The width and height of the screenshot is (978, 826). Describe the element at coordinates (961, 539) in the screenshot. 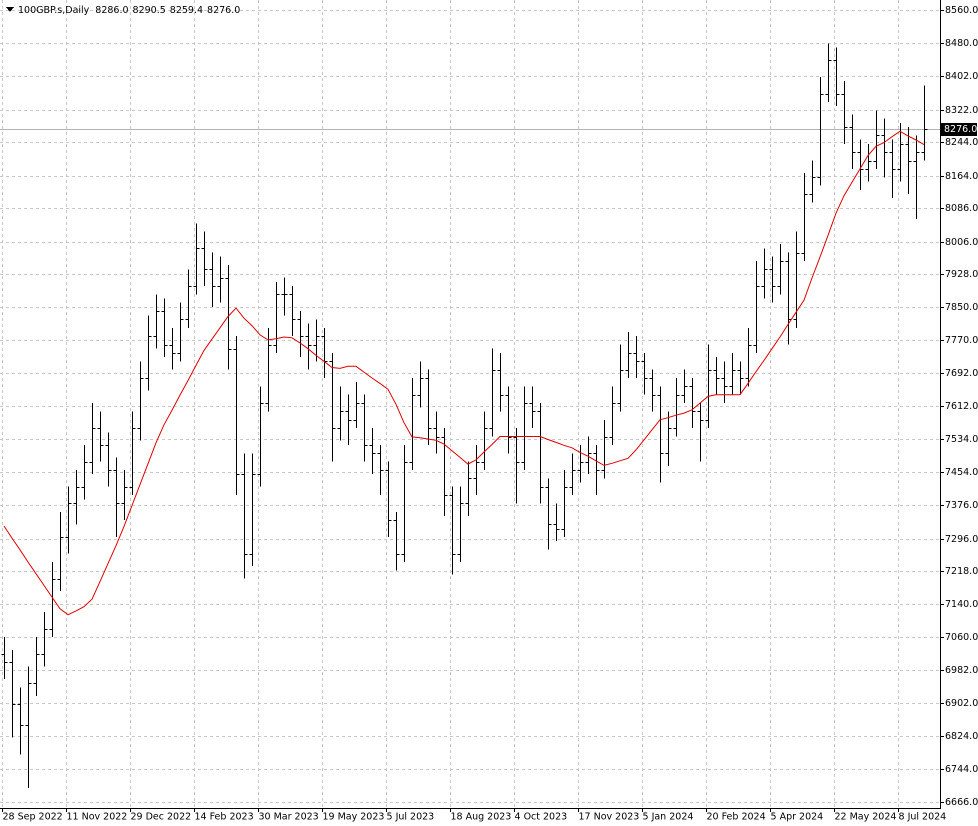

I see `y-tick-label: 7296.0` at that location.